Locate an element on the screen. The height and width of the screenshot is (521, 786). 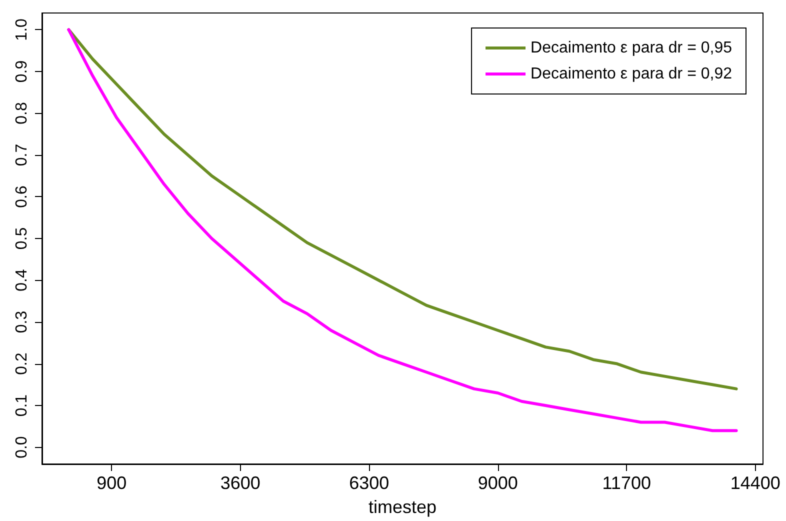
y-tick-label: 1.0 is located at coordinates (22, 29).